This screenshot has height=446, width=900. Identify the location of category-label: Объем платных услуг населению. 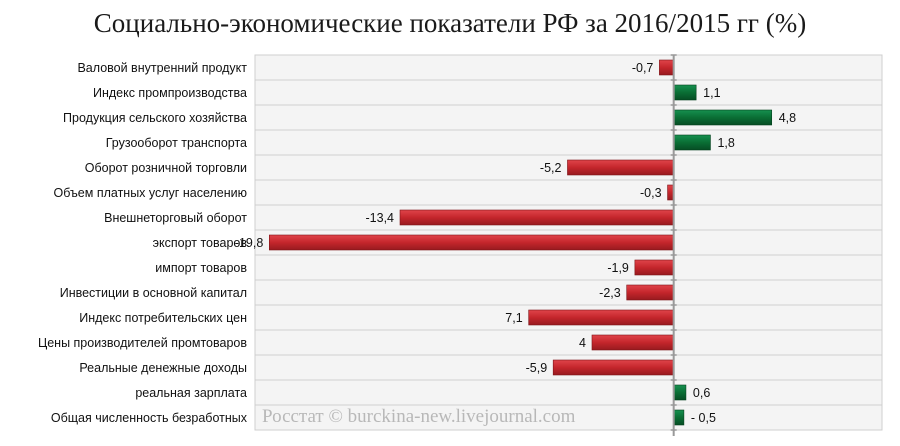
(150, 193).